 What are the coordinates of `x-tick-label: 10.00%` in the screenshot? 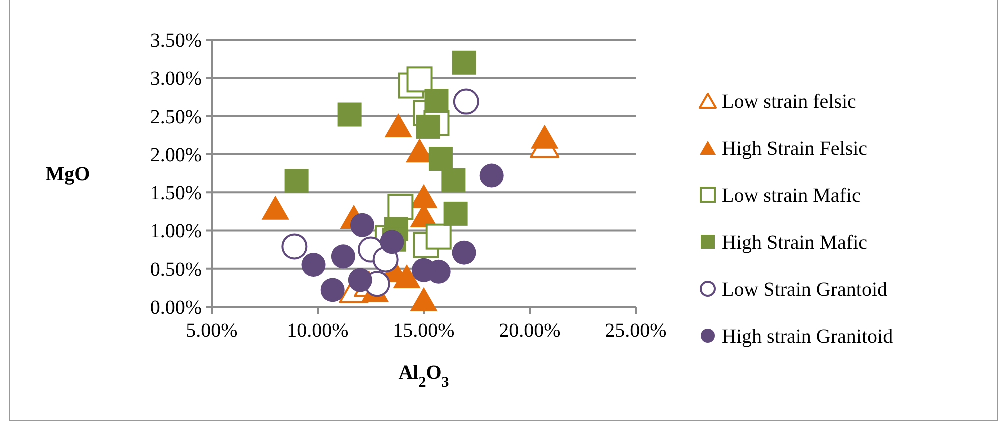 It's located at (318, 331).